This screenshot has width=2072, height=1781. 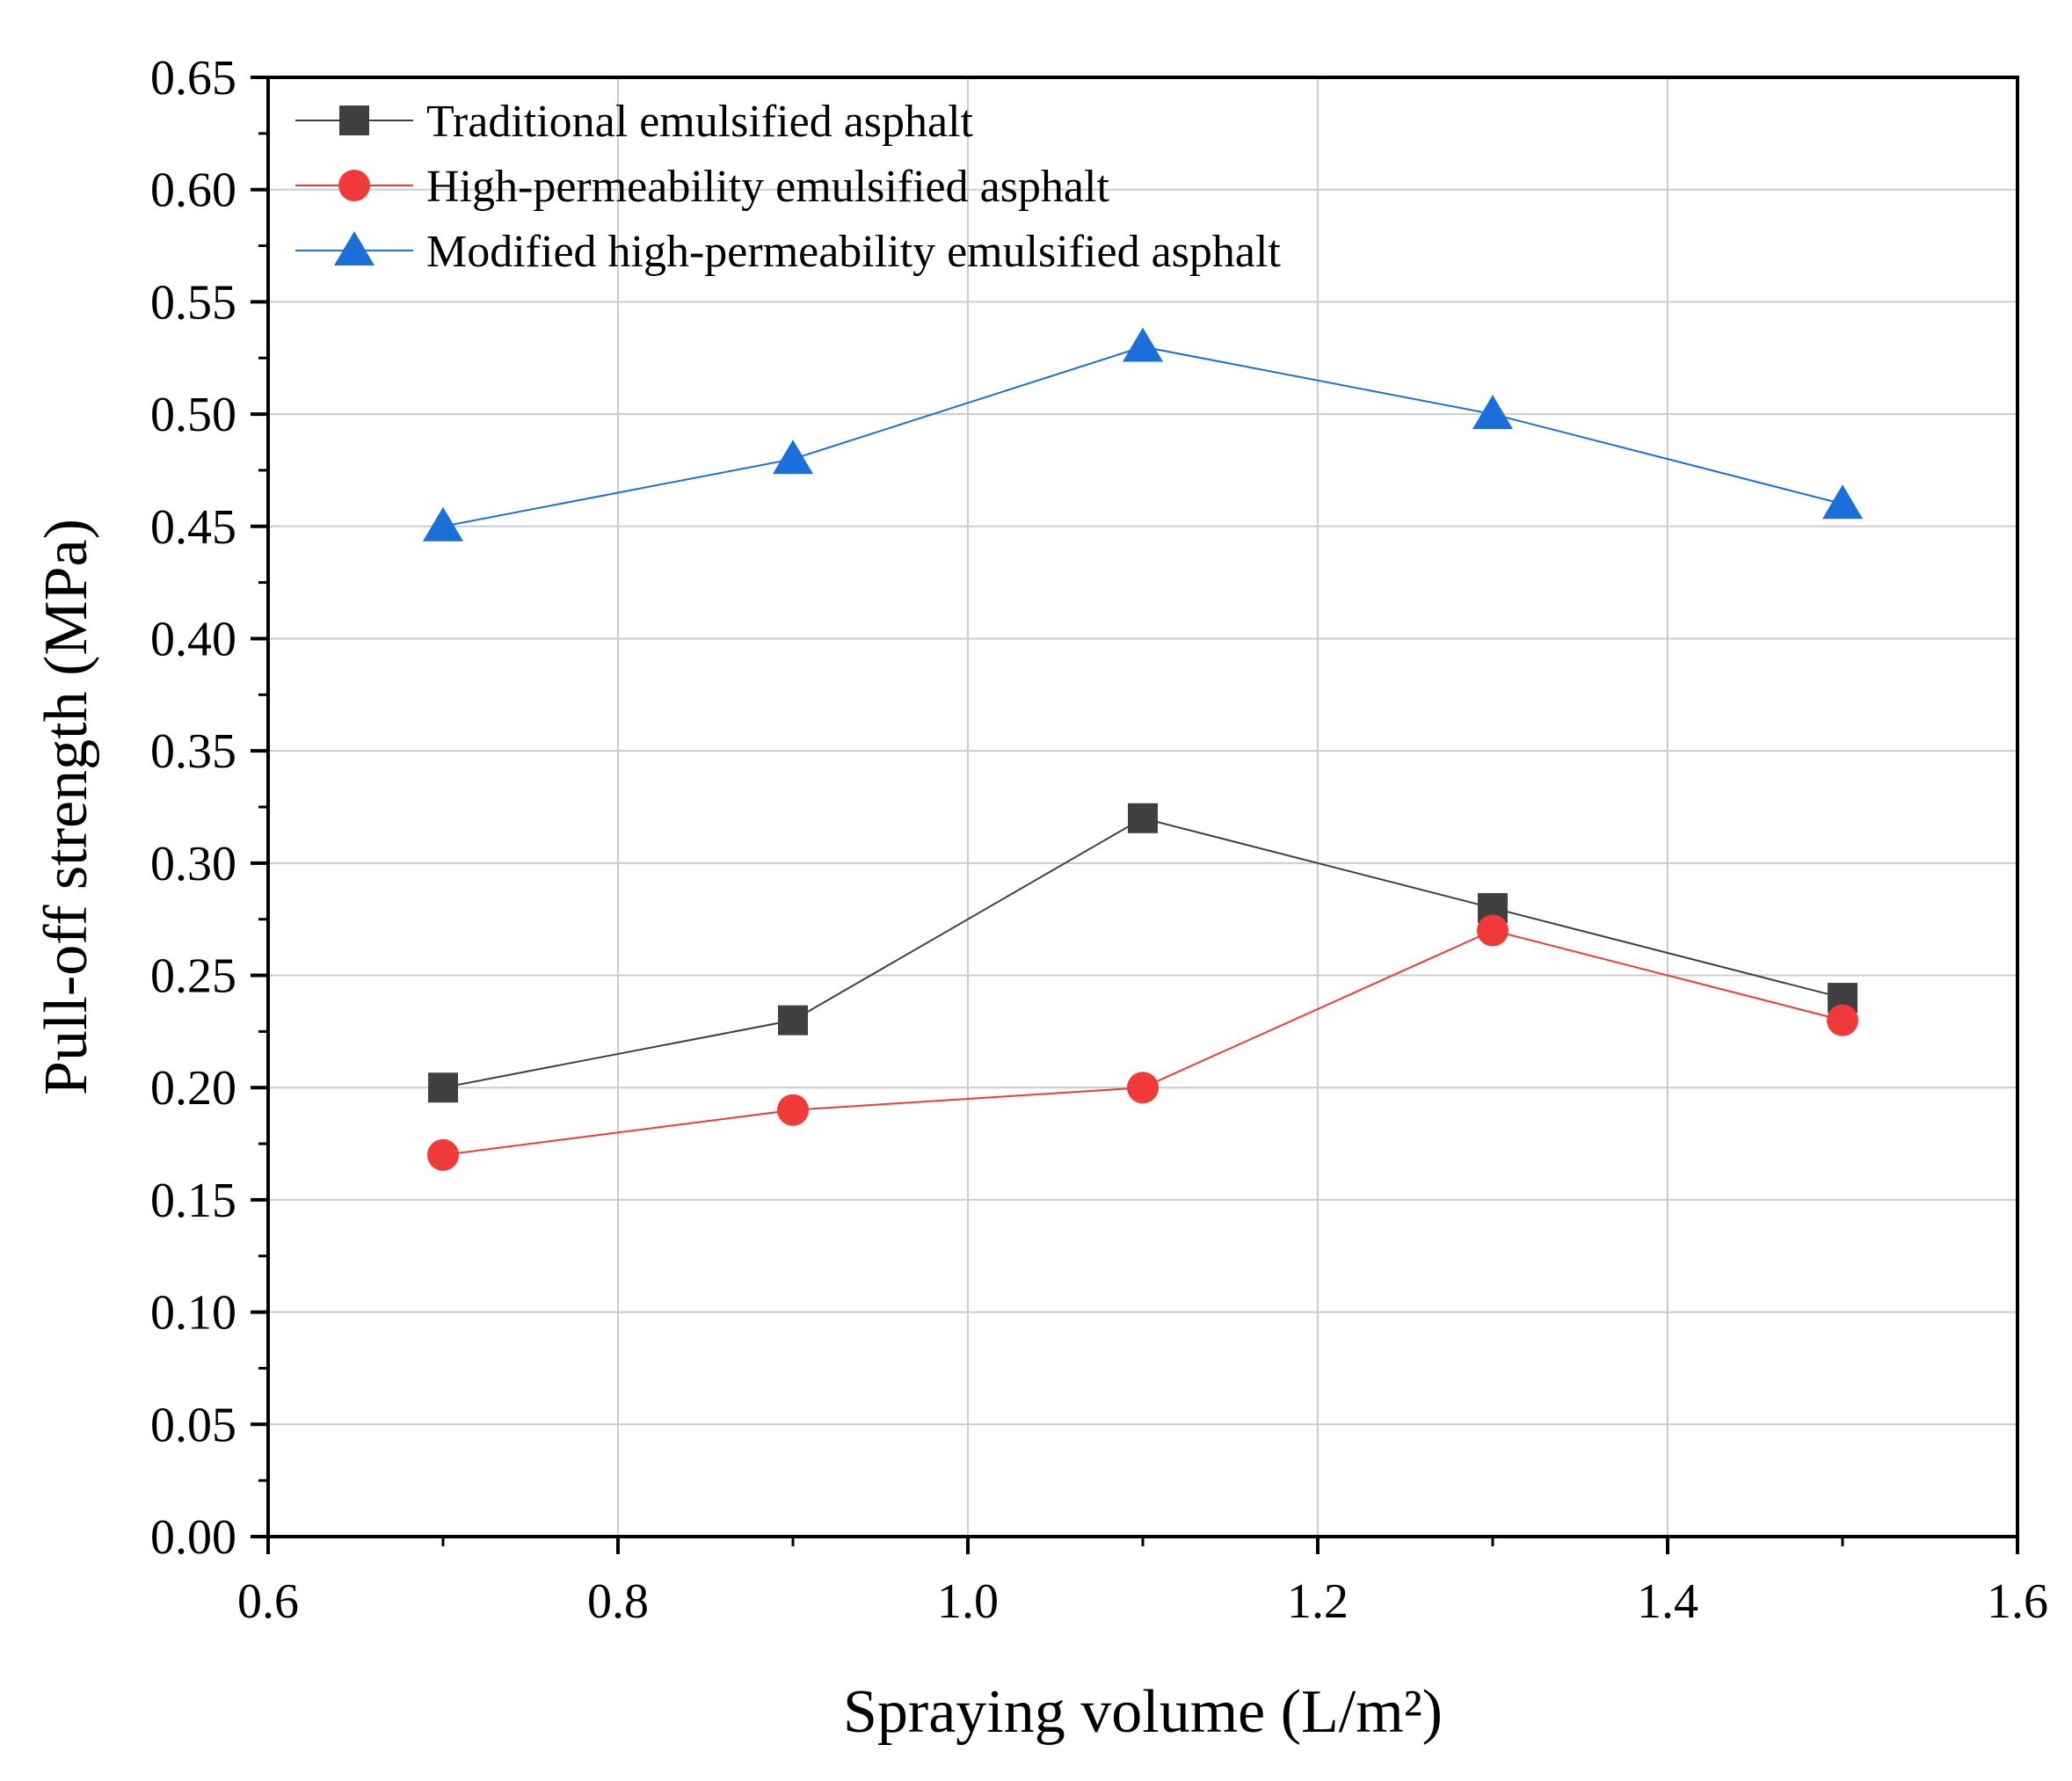 What do you see at coordinates (193, 302) in the screenshot?
I see `y-tick-label: 0.55` at bounding box center [193, 302].